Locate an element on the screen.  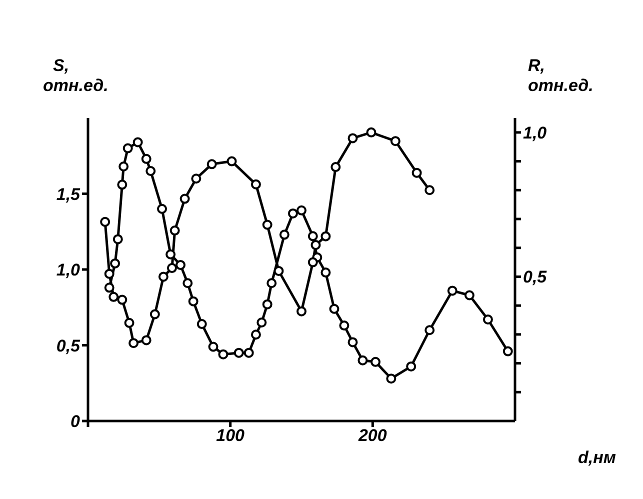
x-axis-title: d,нм is located at coordinates (597, 458).